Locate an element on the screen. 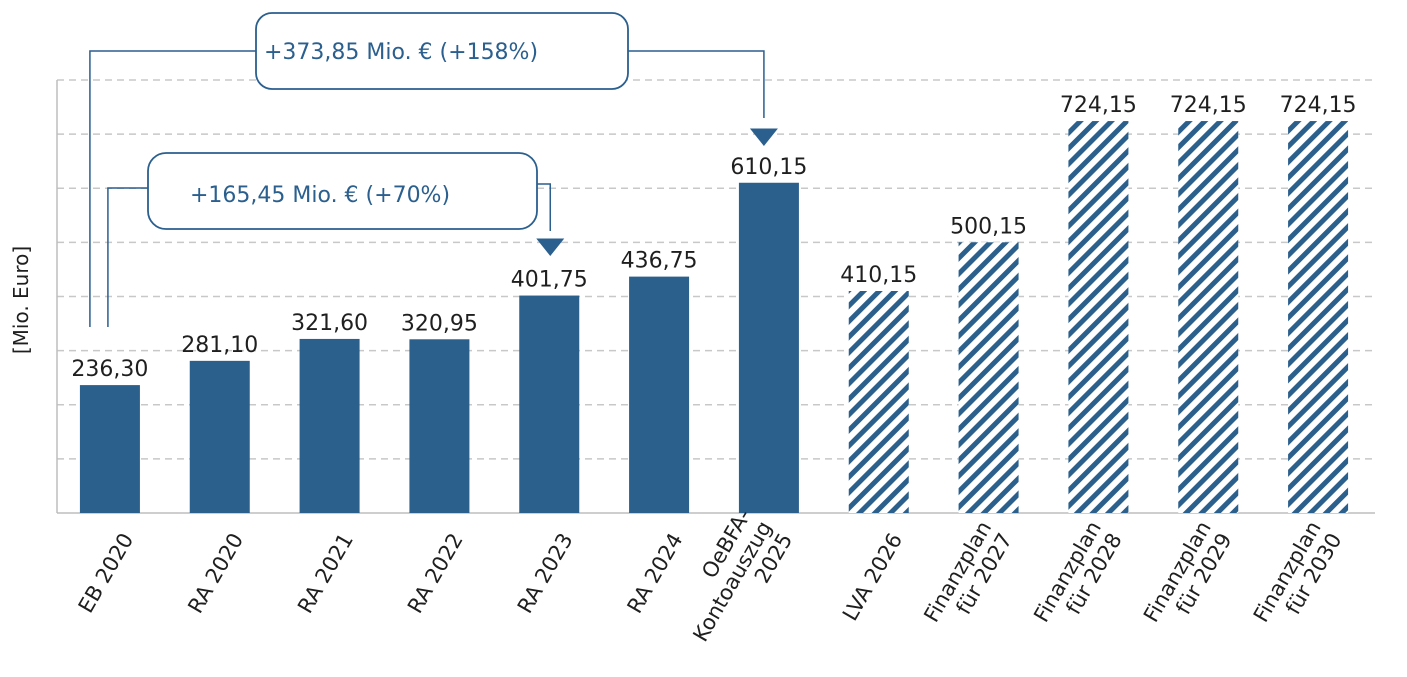 This screenshot has height=677, width=1407. value-label: 281,10 is located at coordinates (219, 345).